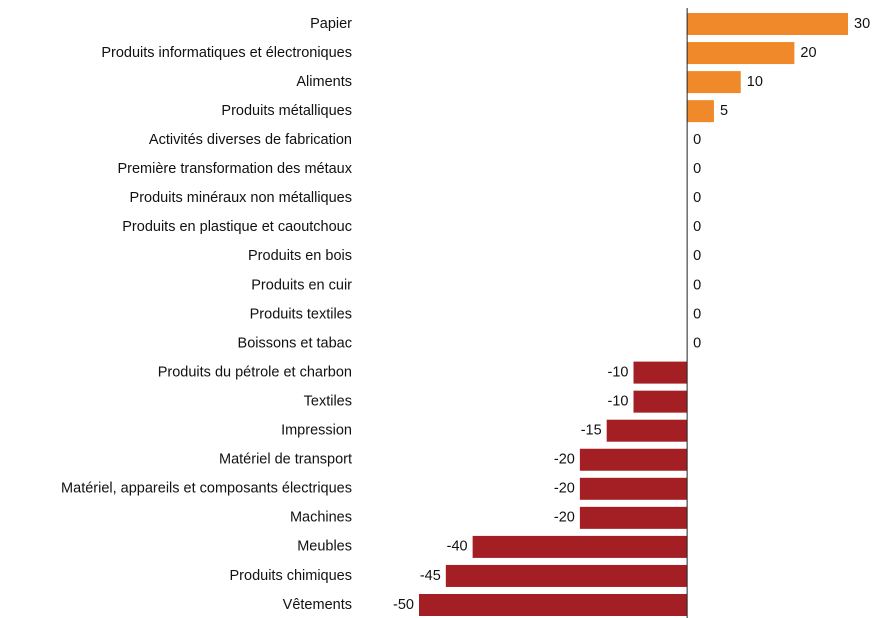  What do you see at coordinates (226, 53) in the screenshot?
I see `category-label: Produits informatiques et électroniques` at bounding box center [226, 53].